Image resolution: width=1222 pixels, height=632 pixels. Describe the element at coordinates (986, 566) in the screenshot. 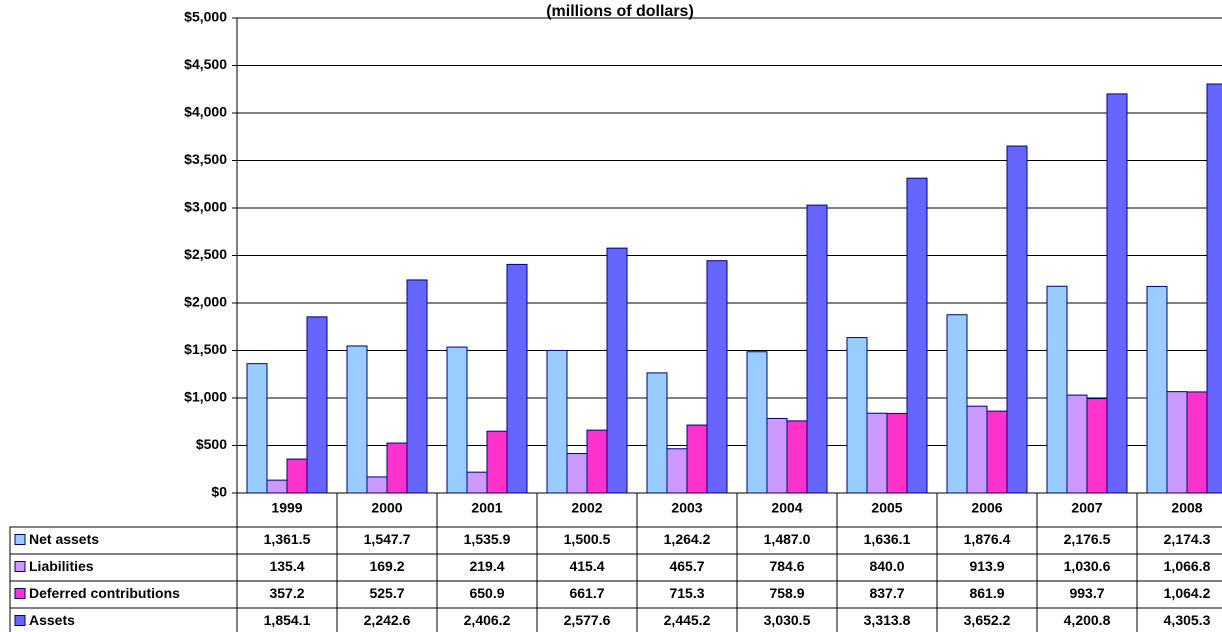

I see `table-value: 913.9` at that location.